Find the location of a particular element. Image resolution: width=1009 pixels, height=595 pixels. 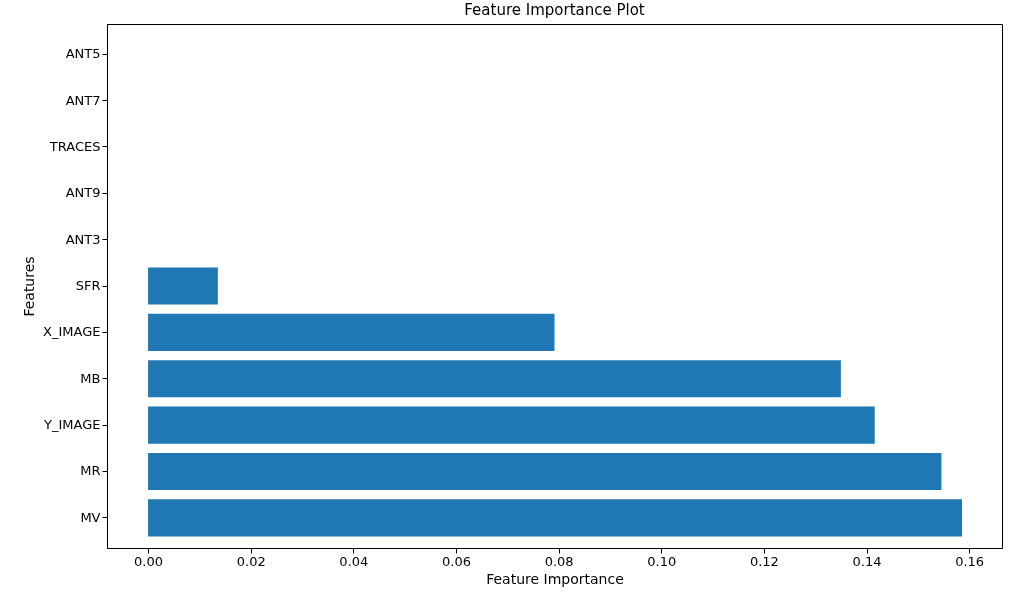

y-tick-label: MB is located at coordinates (90, 378).